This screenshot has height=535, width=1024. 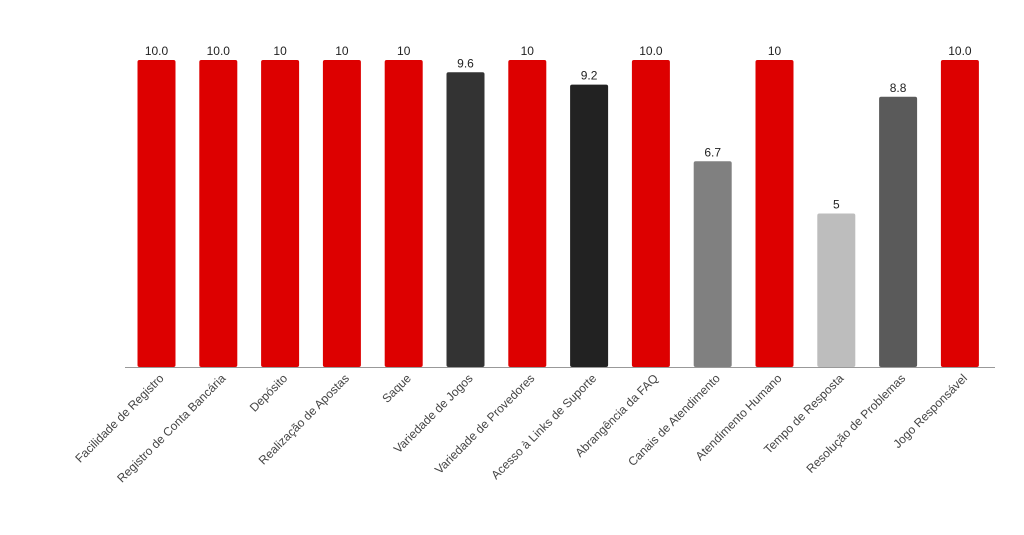 I want to click on category-label-3: Depósito, so click(x=269, y=393).